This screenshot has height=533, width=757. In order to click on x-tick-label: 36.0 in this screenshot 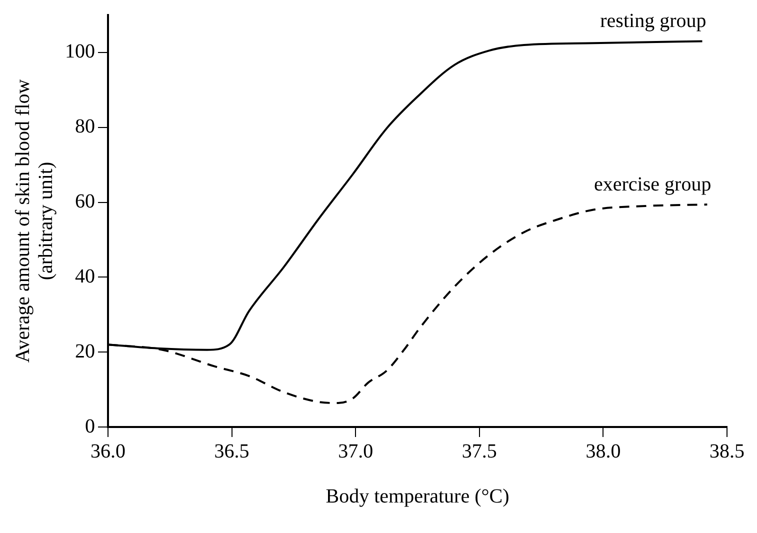, I will do `click(108, 451)`.